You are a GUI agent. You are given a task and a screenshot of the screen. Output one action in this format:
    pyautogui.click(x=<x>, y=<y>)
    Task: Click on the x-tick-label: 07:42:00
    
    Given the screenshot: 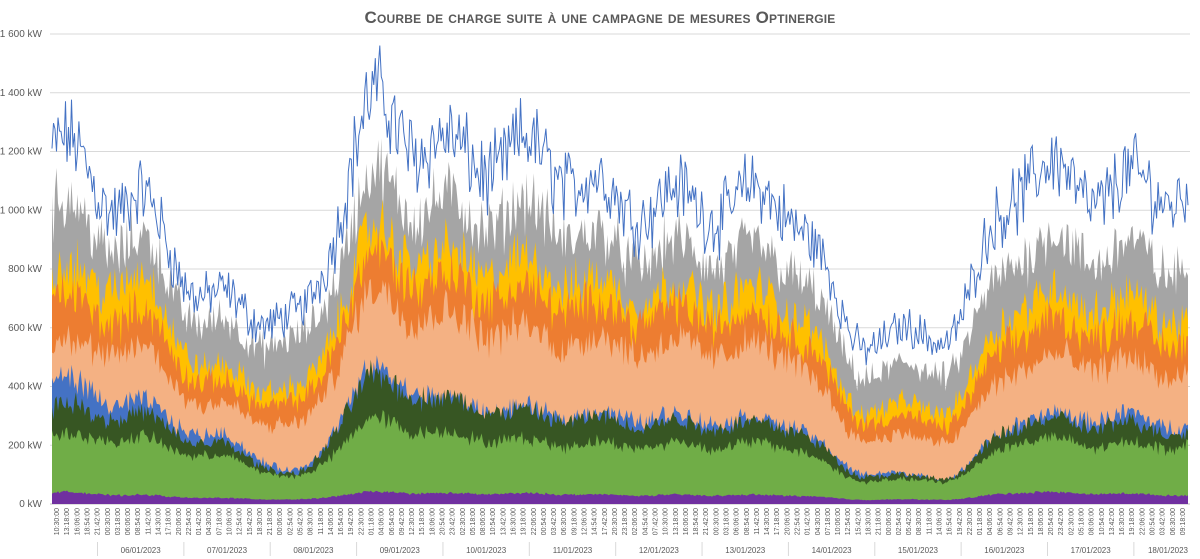 What is the action you would take?
    pyautogui.click(x=656, y=521)
    